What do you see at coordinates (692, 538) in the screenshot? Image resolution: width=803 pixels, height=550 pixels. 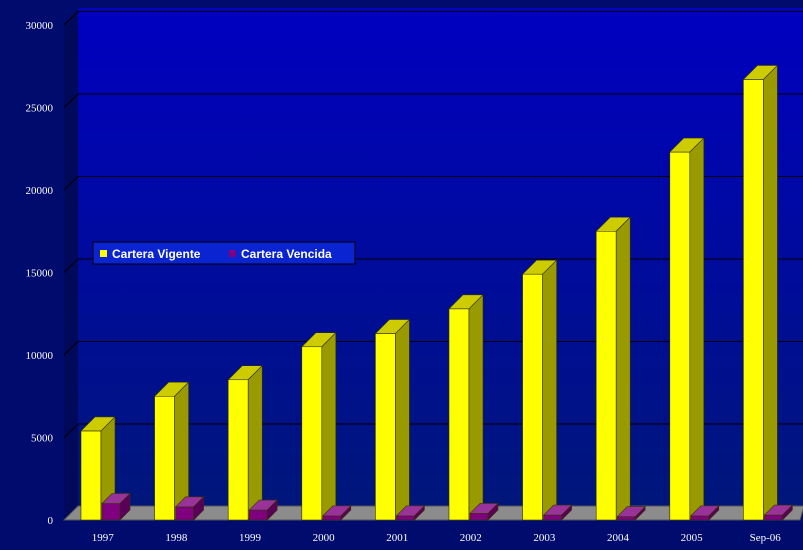 I see `x-tick-label: 2005` at bounding box center [692, 538].